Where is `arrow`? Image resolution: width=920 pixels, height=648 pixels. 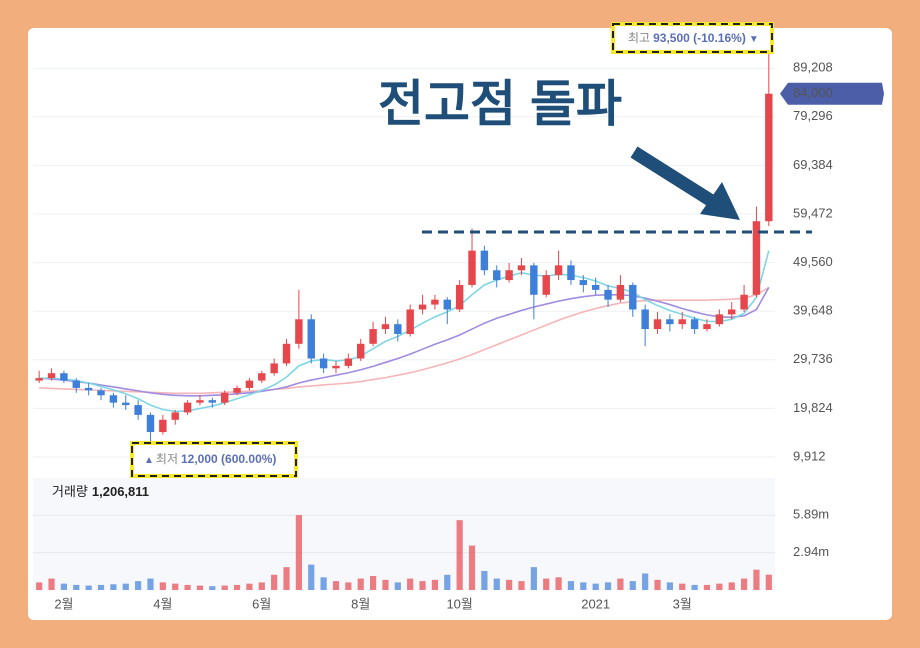 arrow is located at coordinates (676, 178).